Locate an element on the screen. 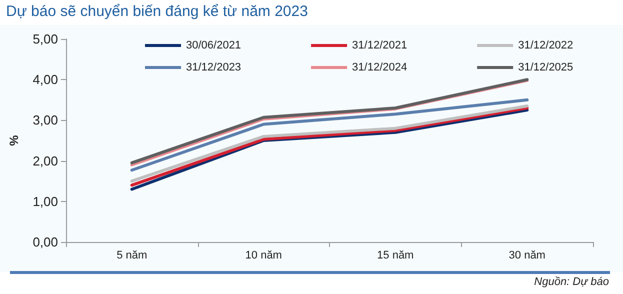 Image resolution: width=623 pixels, height=294 pixels. x-tick-label: 30 năm is located at coordinates (527, 256).